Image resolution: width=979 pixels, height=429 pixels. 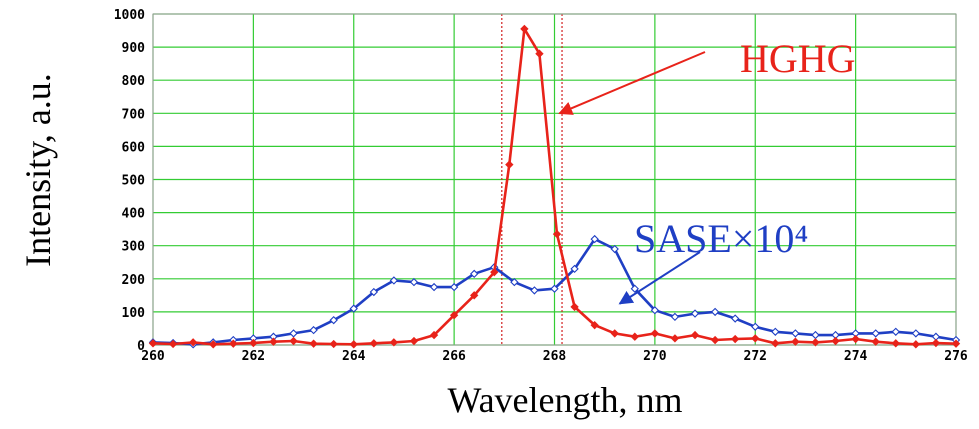 I want to click on x-tick-label: 272, so click(x=755, y=356).